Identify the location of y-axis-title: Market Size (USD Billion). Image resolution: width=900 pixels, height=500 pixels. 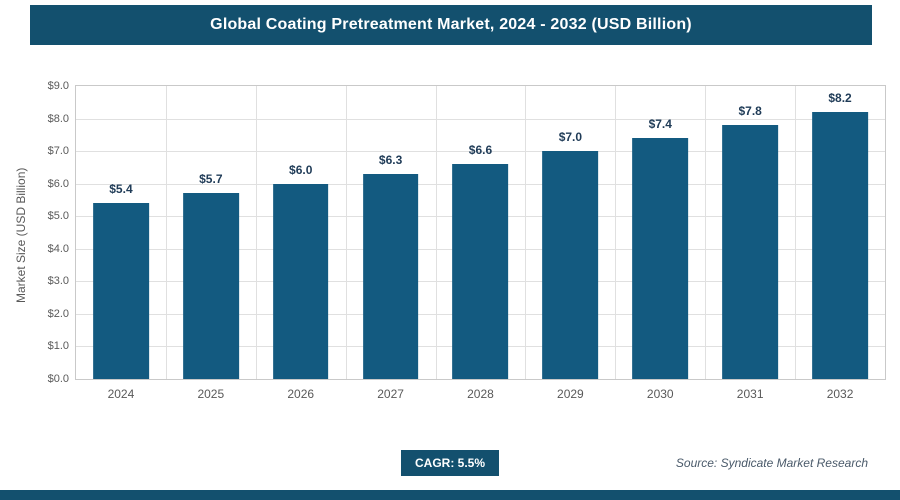
(21, 235).